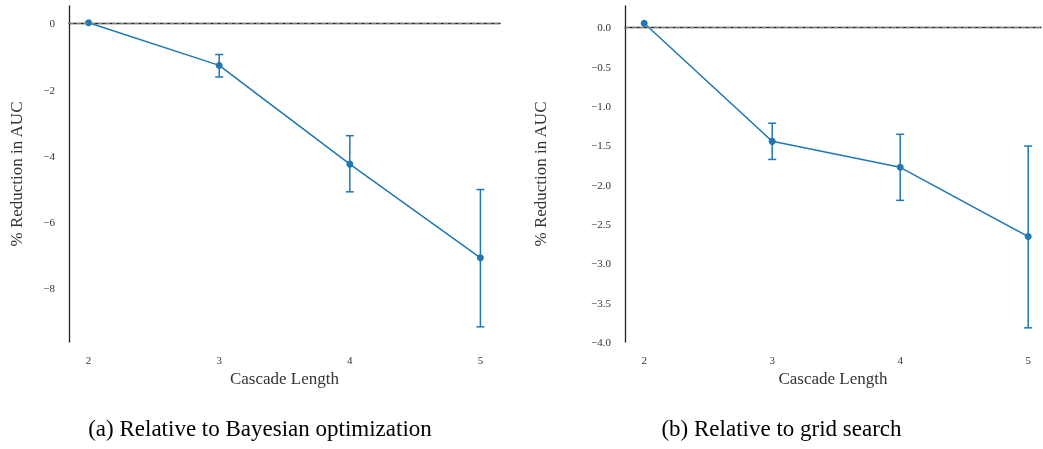 This screenshot has height=449, width=1043. What do you see at coordinates (601, 184) in the screenshot?
I see `y-tick-label: −2.0` at bounding box center [601, 184].